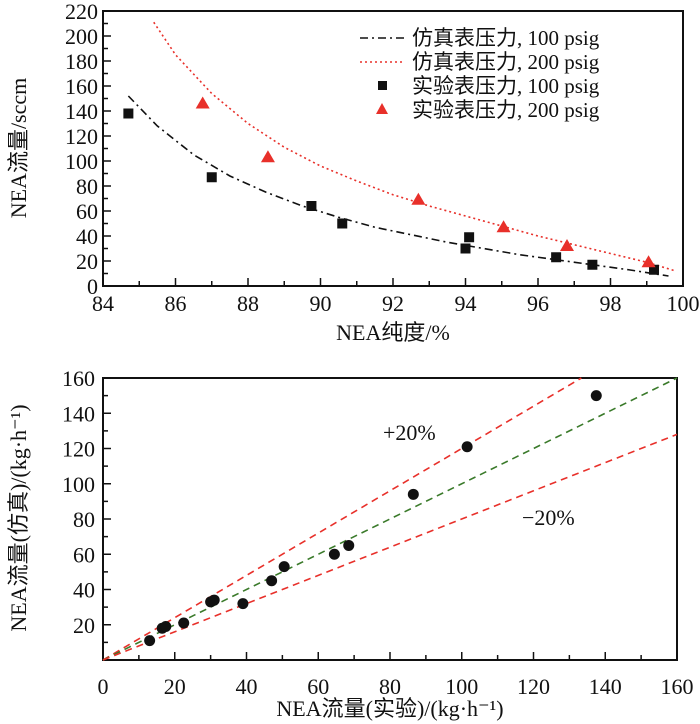  I want to click on bottom-y-tick-label: 140, so click(78, 413).